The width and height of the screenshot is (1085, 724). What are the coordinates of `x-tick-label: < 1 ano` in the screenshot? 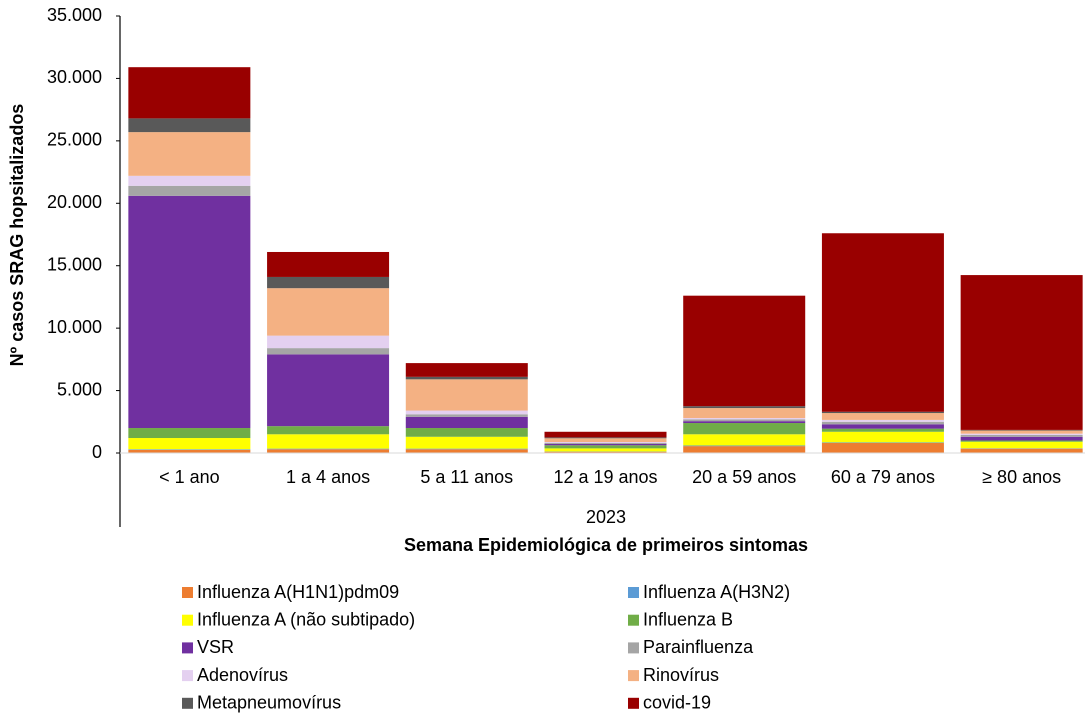 It's located at (189, 477).